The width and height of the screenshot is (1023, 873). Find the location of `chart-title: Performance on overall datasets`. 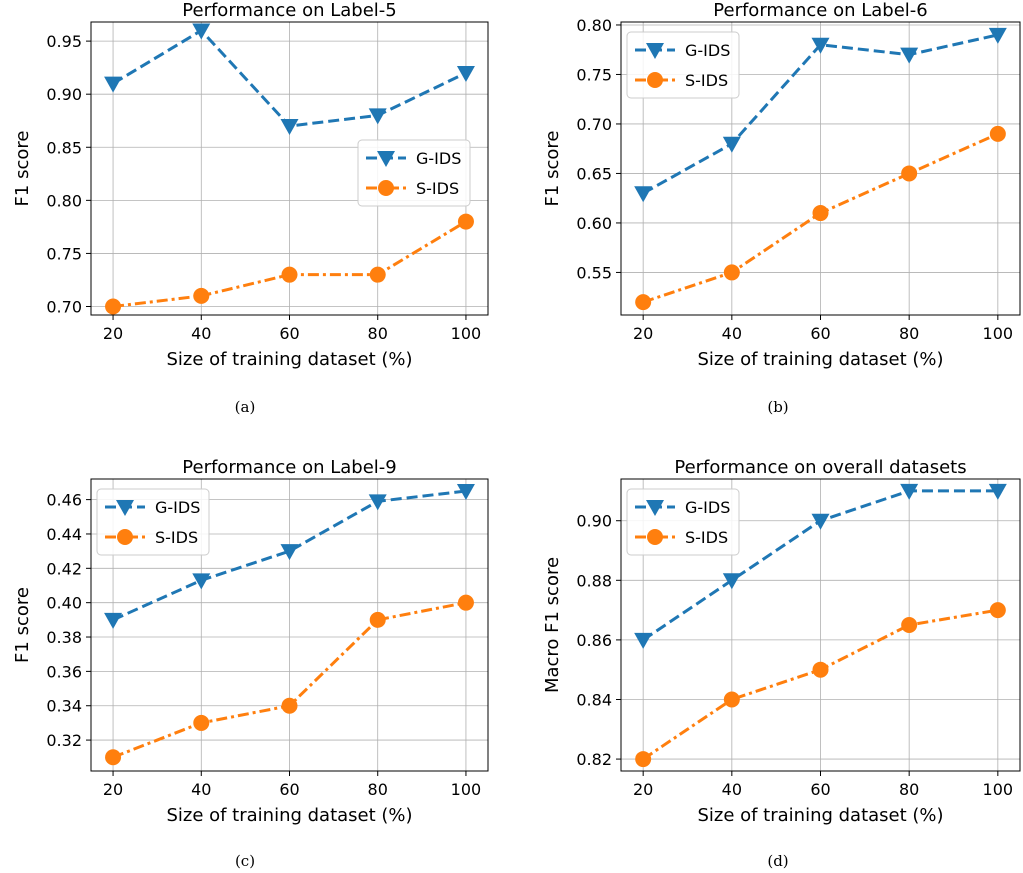

chart-title: Performance on overall datasets is located at coordinates (820, 467).